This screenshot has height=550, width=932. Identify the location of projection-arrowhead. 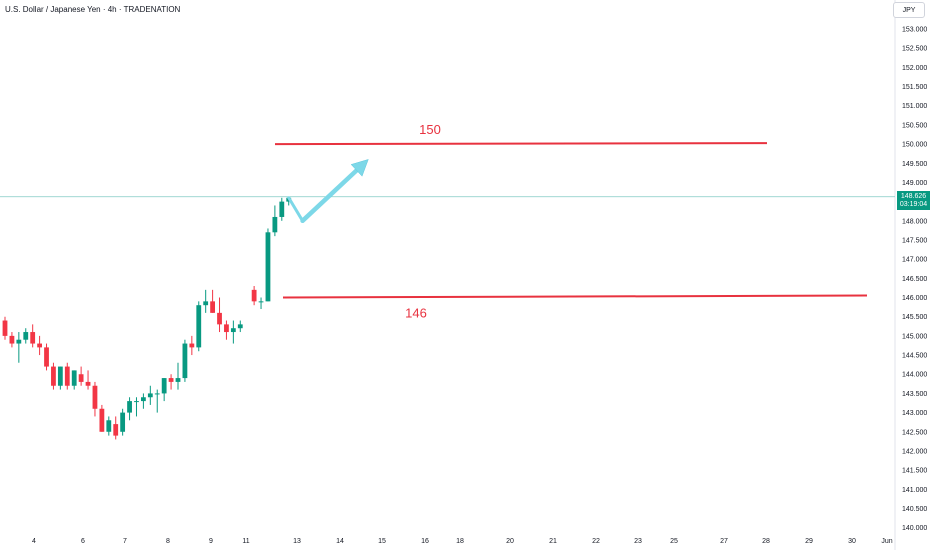
(359, 168).